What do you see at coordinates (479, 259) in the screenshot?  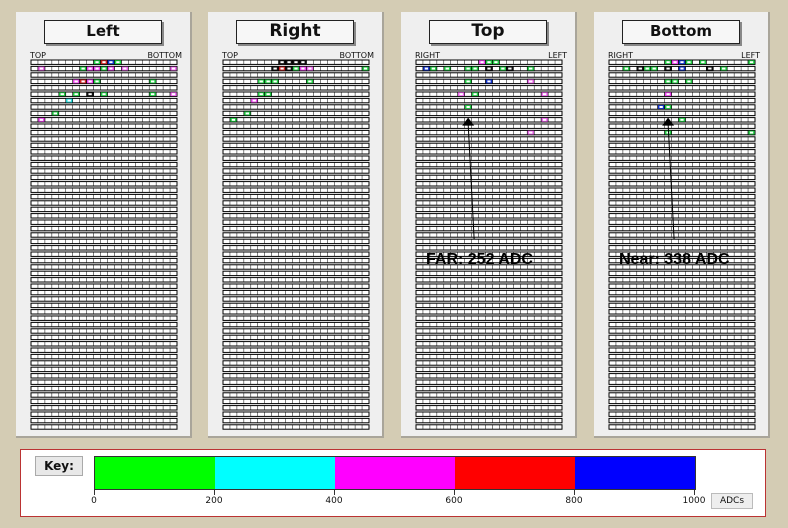 I see `annotation-label: FAR: 252 ADC` at bounding box center [479, 259].